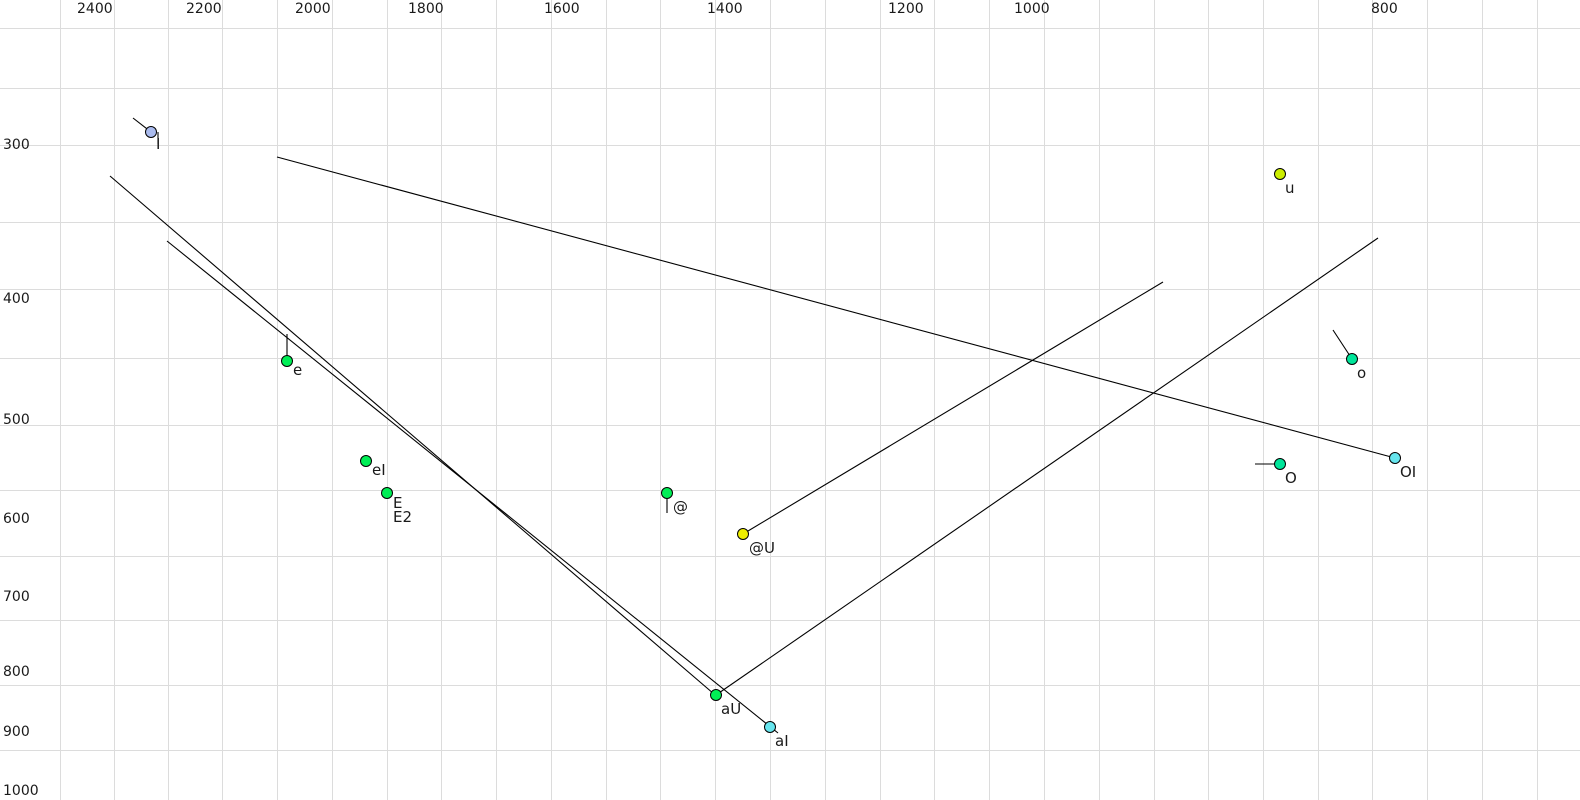  Describe the element at coordinates (16, 597) in the screenshot. I see `y-tick-label: 700` at that location.